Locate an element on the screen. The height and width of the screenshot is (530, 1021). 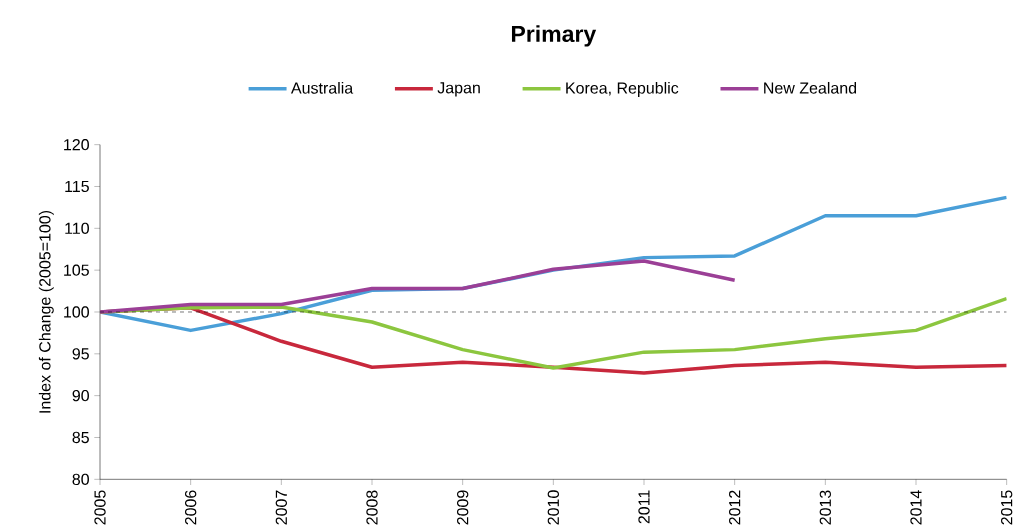
x-tick-label: 2013 is located at coordinates (825, 507).